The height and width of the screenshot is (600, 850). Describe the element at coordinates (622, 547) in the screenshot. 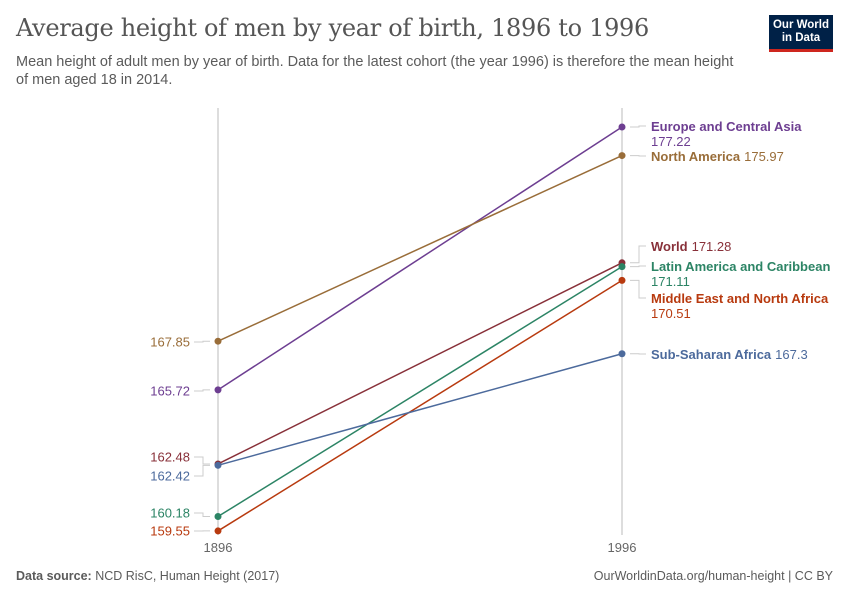

I see `x-tick-1996: 1996` at that location.